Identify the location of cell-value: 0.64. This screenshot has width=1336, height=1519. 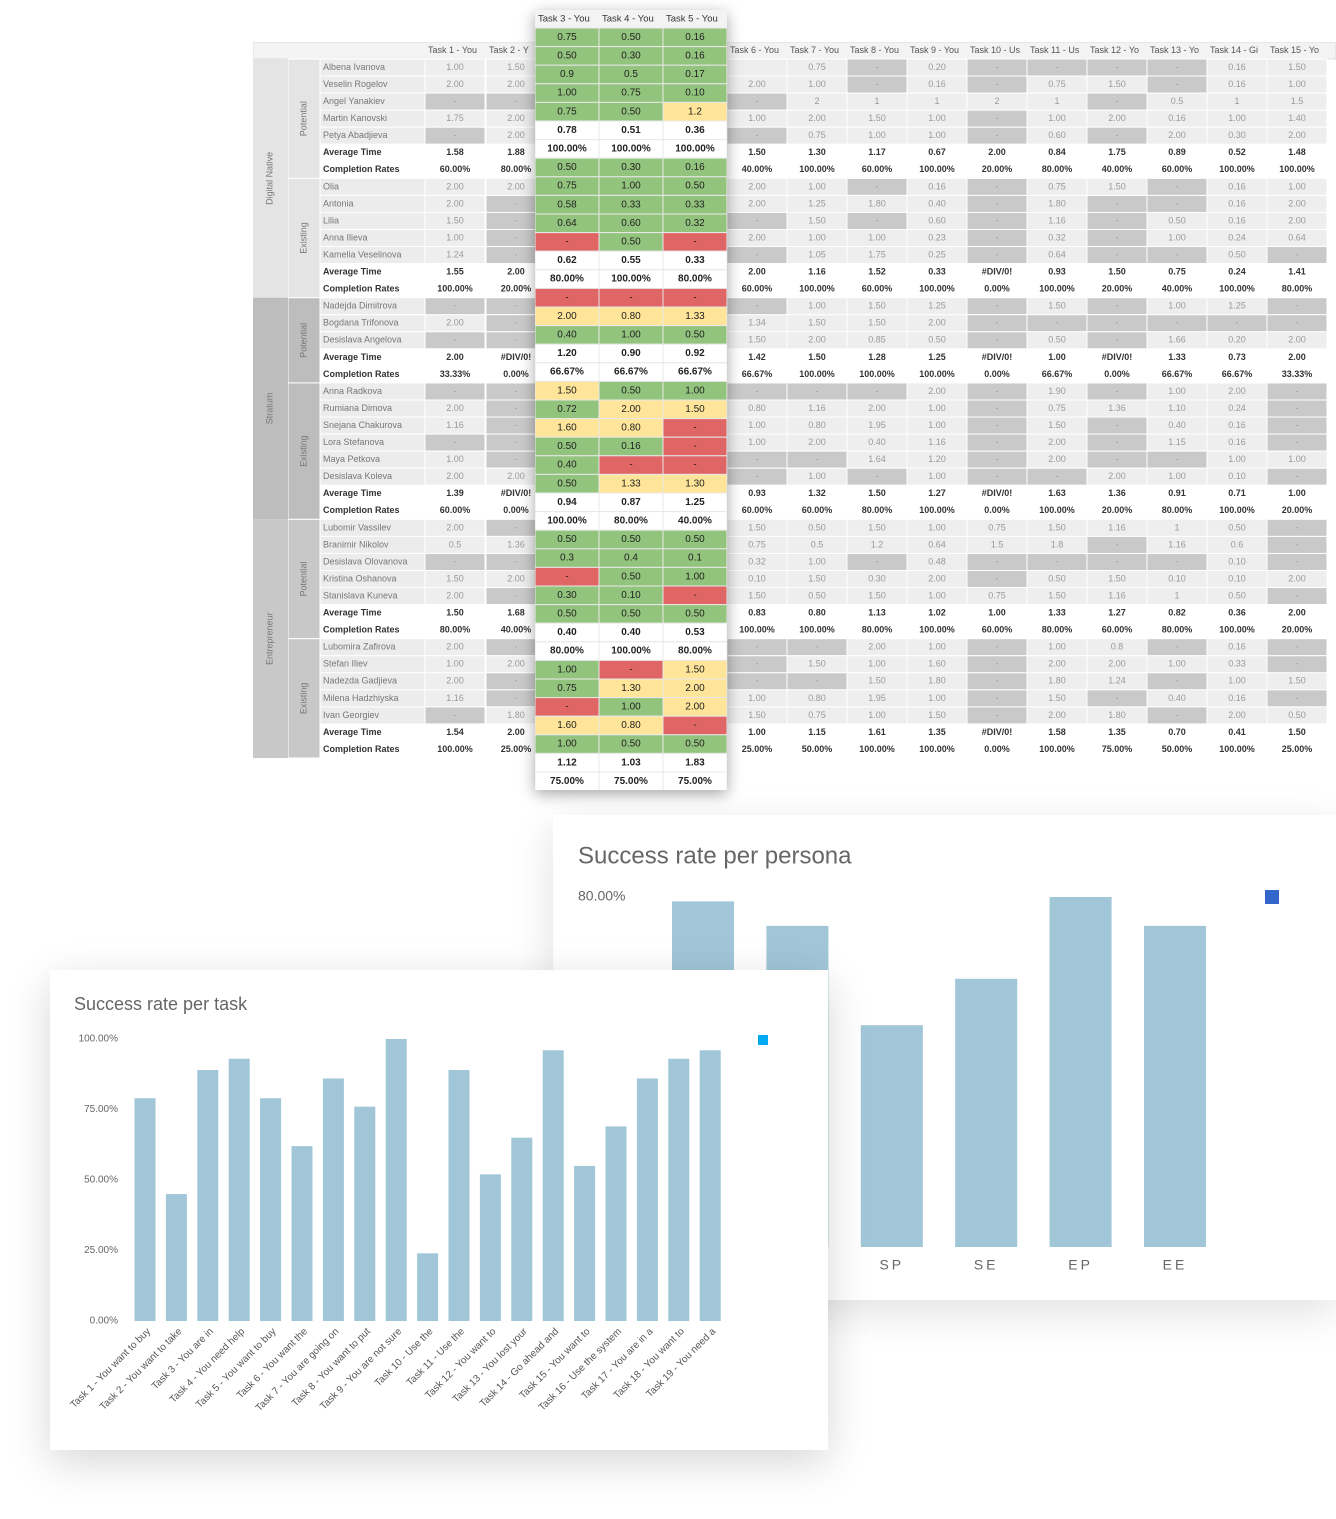
(937, 544).